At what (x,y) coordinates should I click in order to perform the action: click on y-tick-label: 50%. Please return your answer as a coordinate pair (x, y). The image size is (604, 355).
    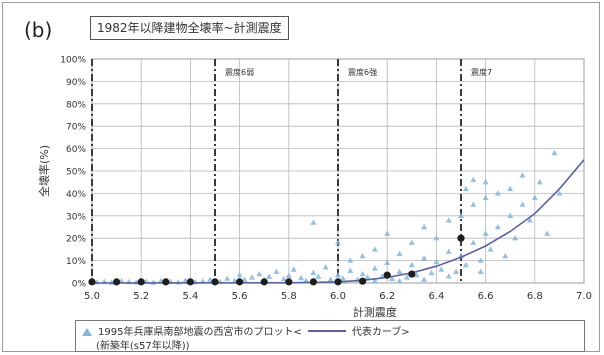
    Looking at the image, I should click on (76, 173).